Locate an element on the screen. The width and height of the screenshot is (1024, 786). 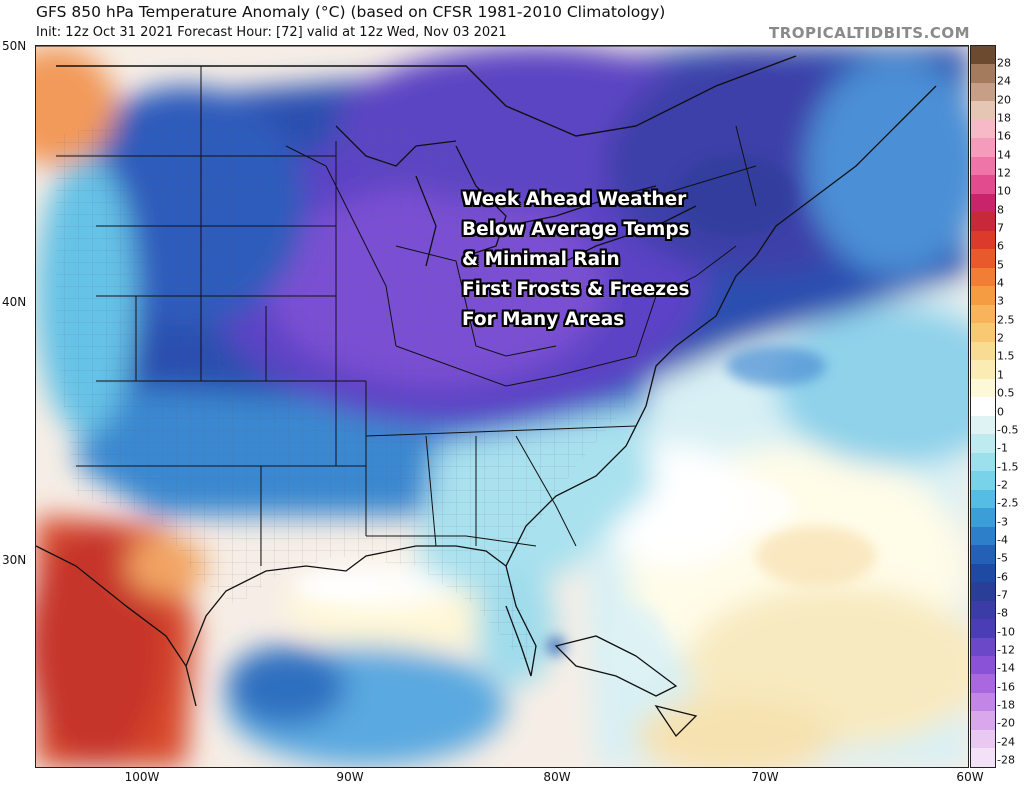
colorbar-tick-label: -12 is located at coordinates (1006, 650).